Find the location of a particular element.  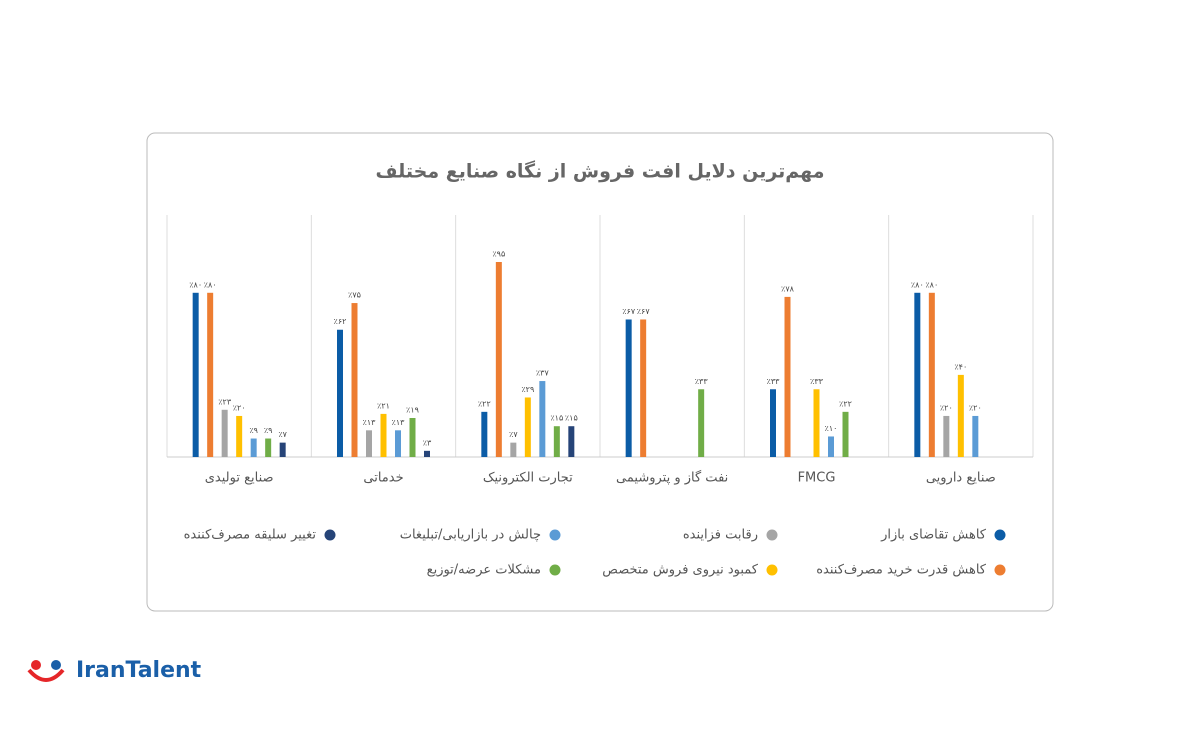

legend-label: تغییر سلیقه مصرف‌کننده is located at coordinates (250, 535).